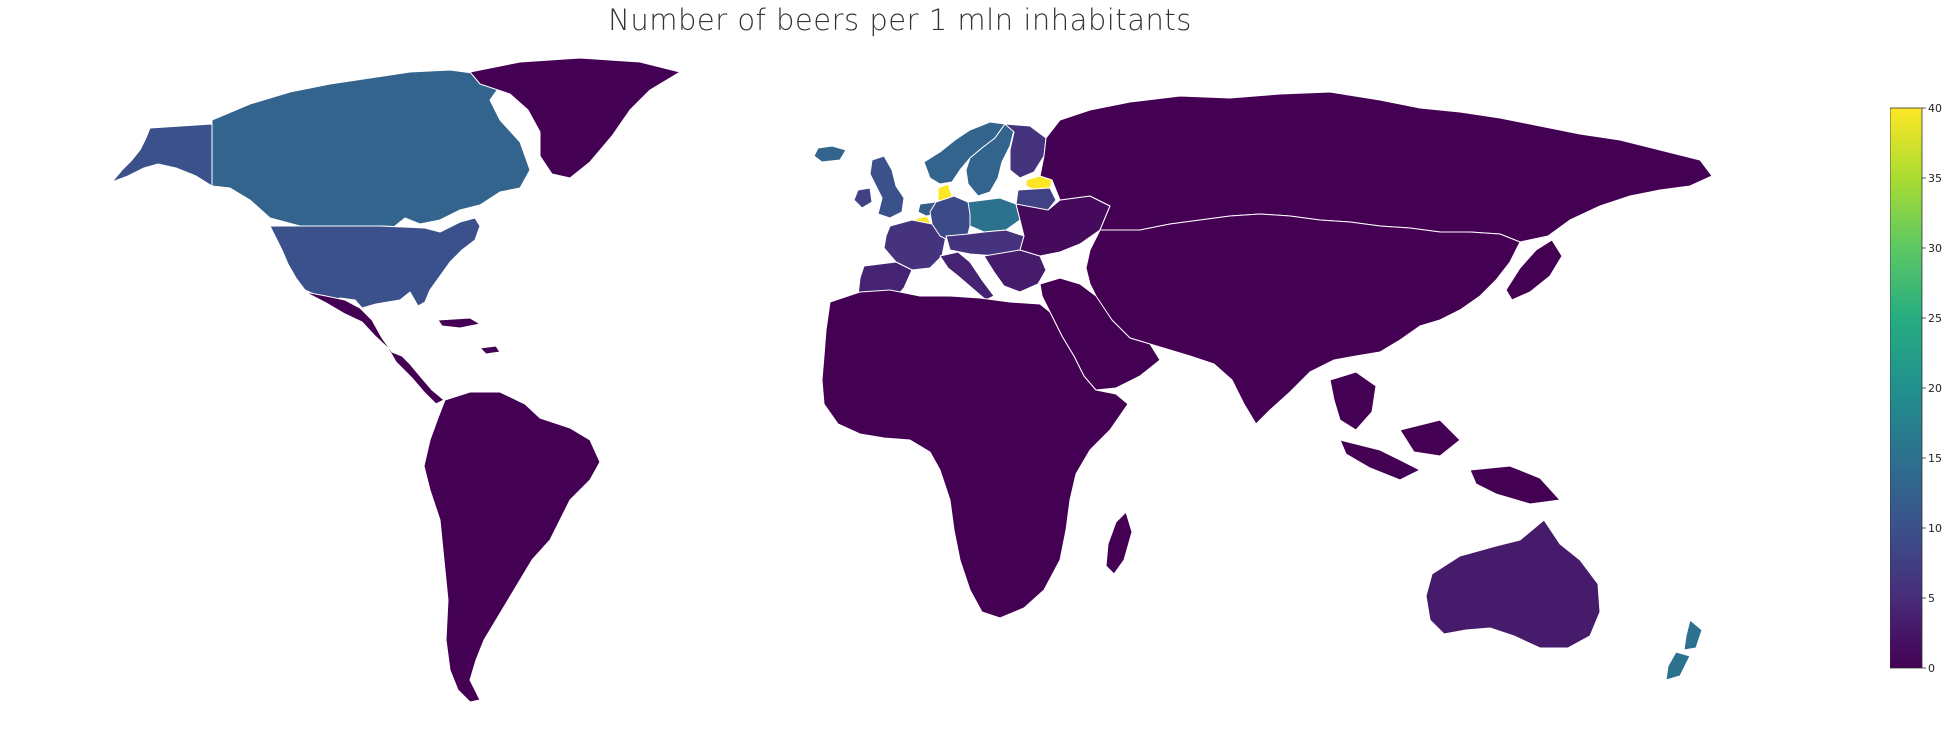  Describe the element at coordinates (1100, 334) in the screenshot. I see `region-middle-east` at that location.